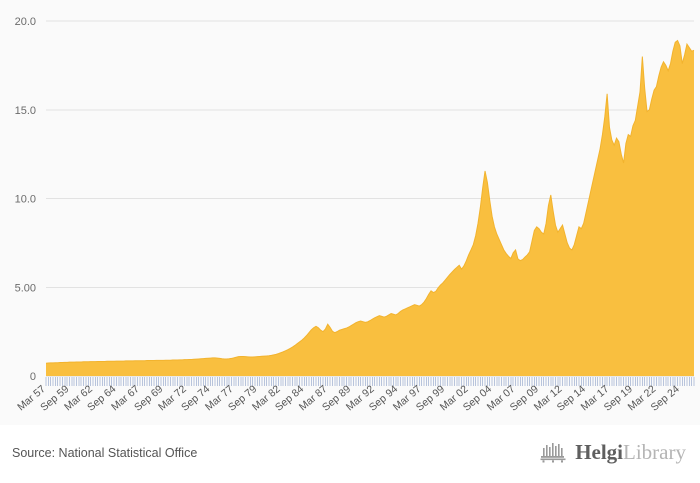 The width and height of the screenshot is (700, 483). I want to click on brand-name-secondary: Library, so click(654, 451).